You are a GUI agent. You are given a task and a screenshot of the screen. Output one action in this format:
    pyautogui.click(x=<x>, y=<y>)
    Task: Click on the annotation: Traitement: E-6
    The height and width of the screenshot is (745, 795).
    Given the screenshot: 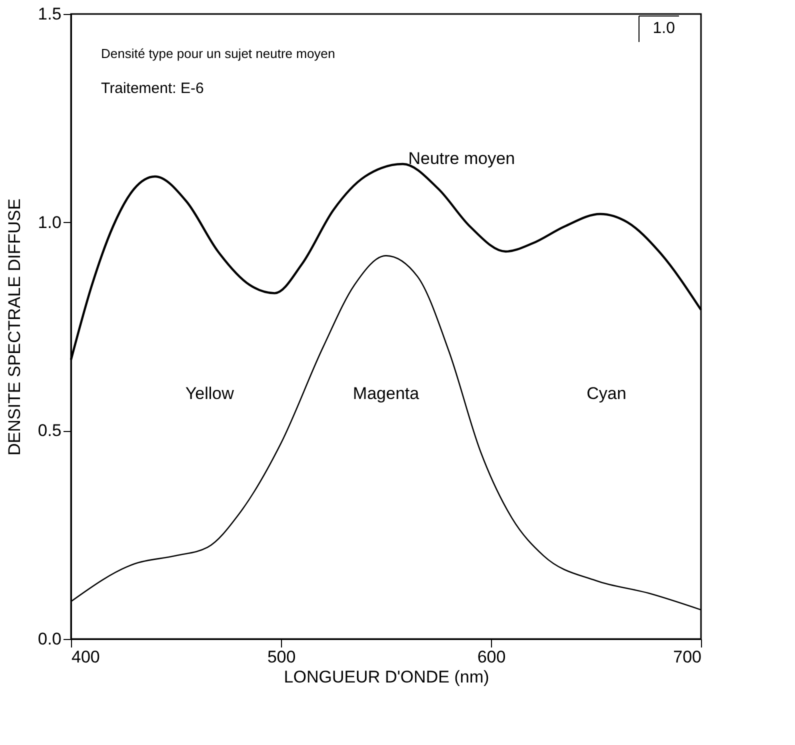 What is the action you would take?
    pyautogui.click(x=152, y=88)
    